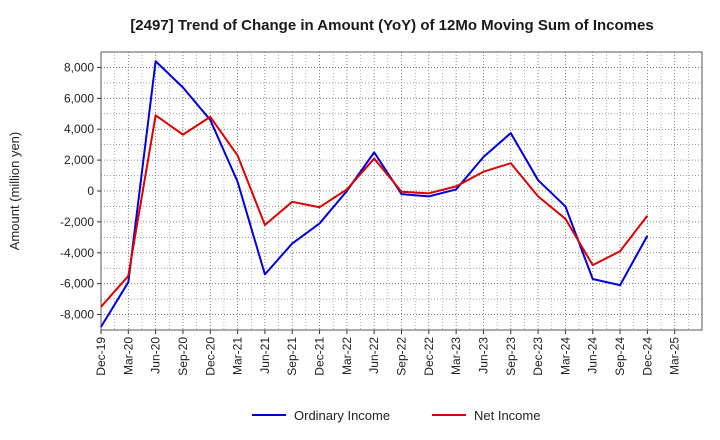 This screenshot has width=720, height=440. I want to click on x-tick-label: Sep-23, so click(511, 356).